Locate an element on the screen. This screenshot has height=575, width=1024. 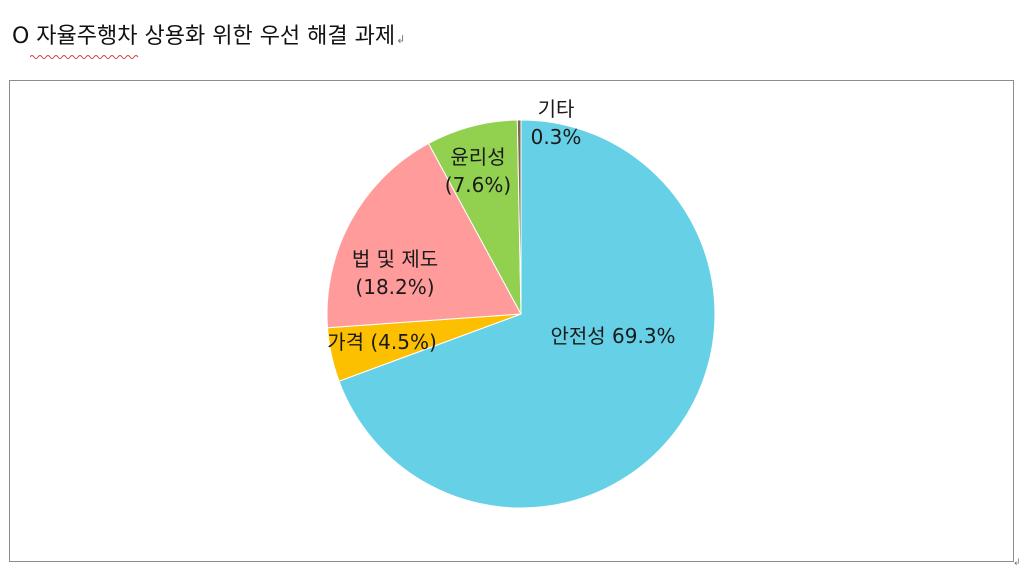
paragraph-mark-icon: ↲ is located at coordinates (401, 39).